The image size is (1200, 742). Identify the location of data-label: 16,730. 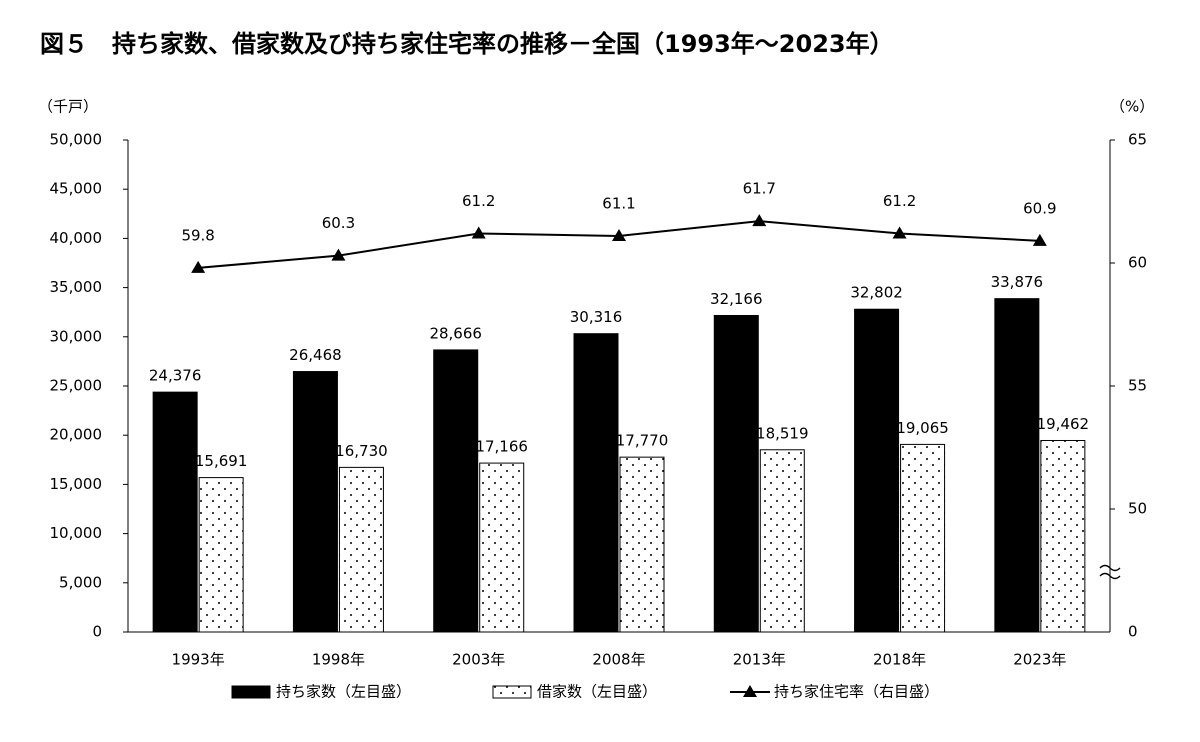
(361, 451).